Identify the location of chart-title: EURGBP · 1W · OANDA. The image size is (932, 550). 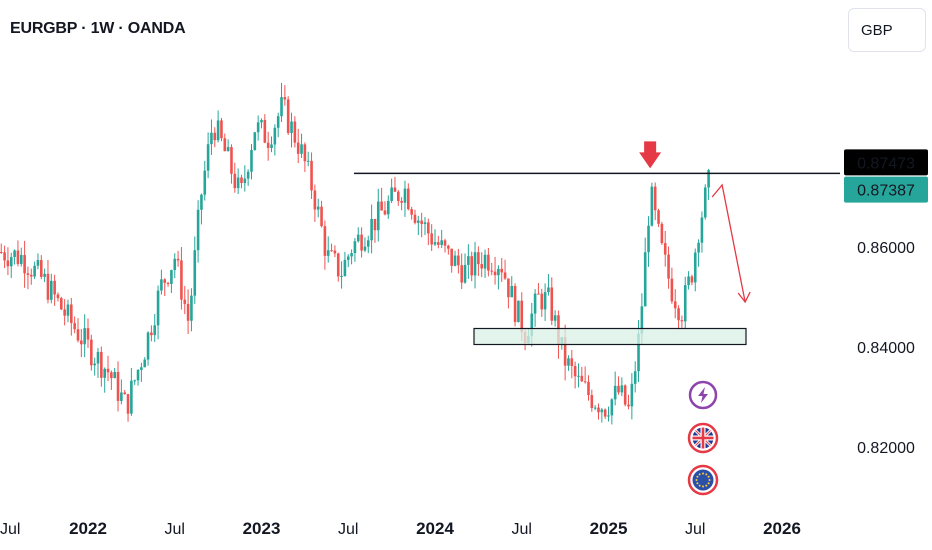
(98, 28).